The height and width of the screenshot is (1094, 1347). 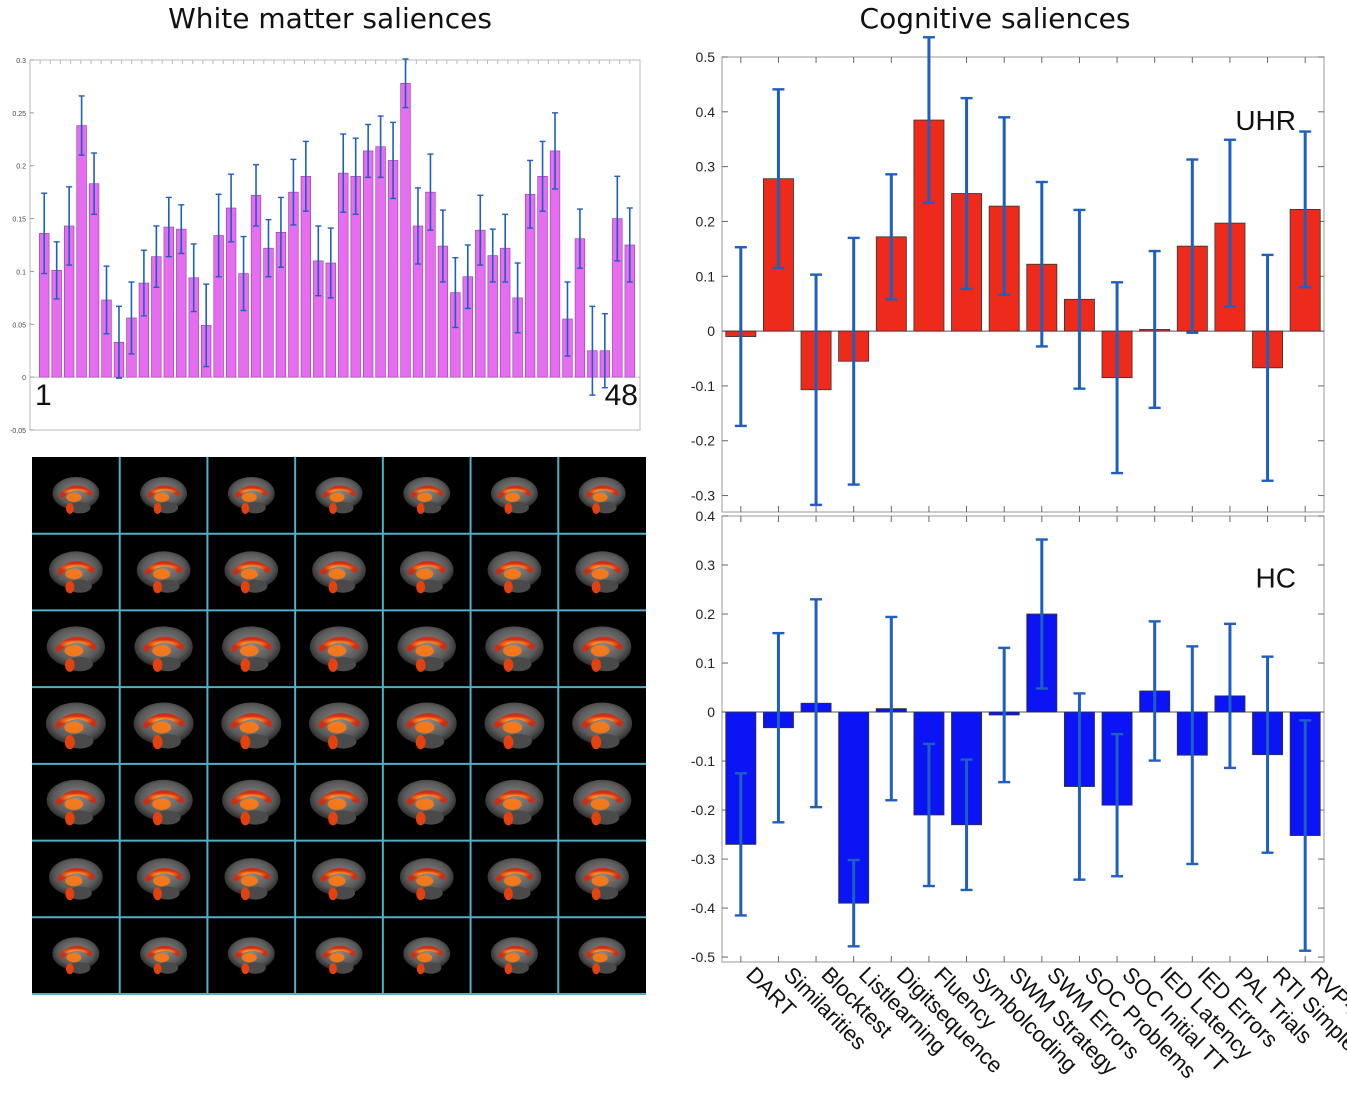 What do you see at coordinates (21, 61) in the screenshot?
I see `wm-y-tick-label: 0.3` at bounding box center [21, 61].